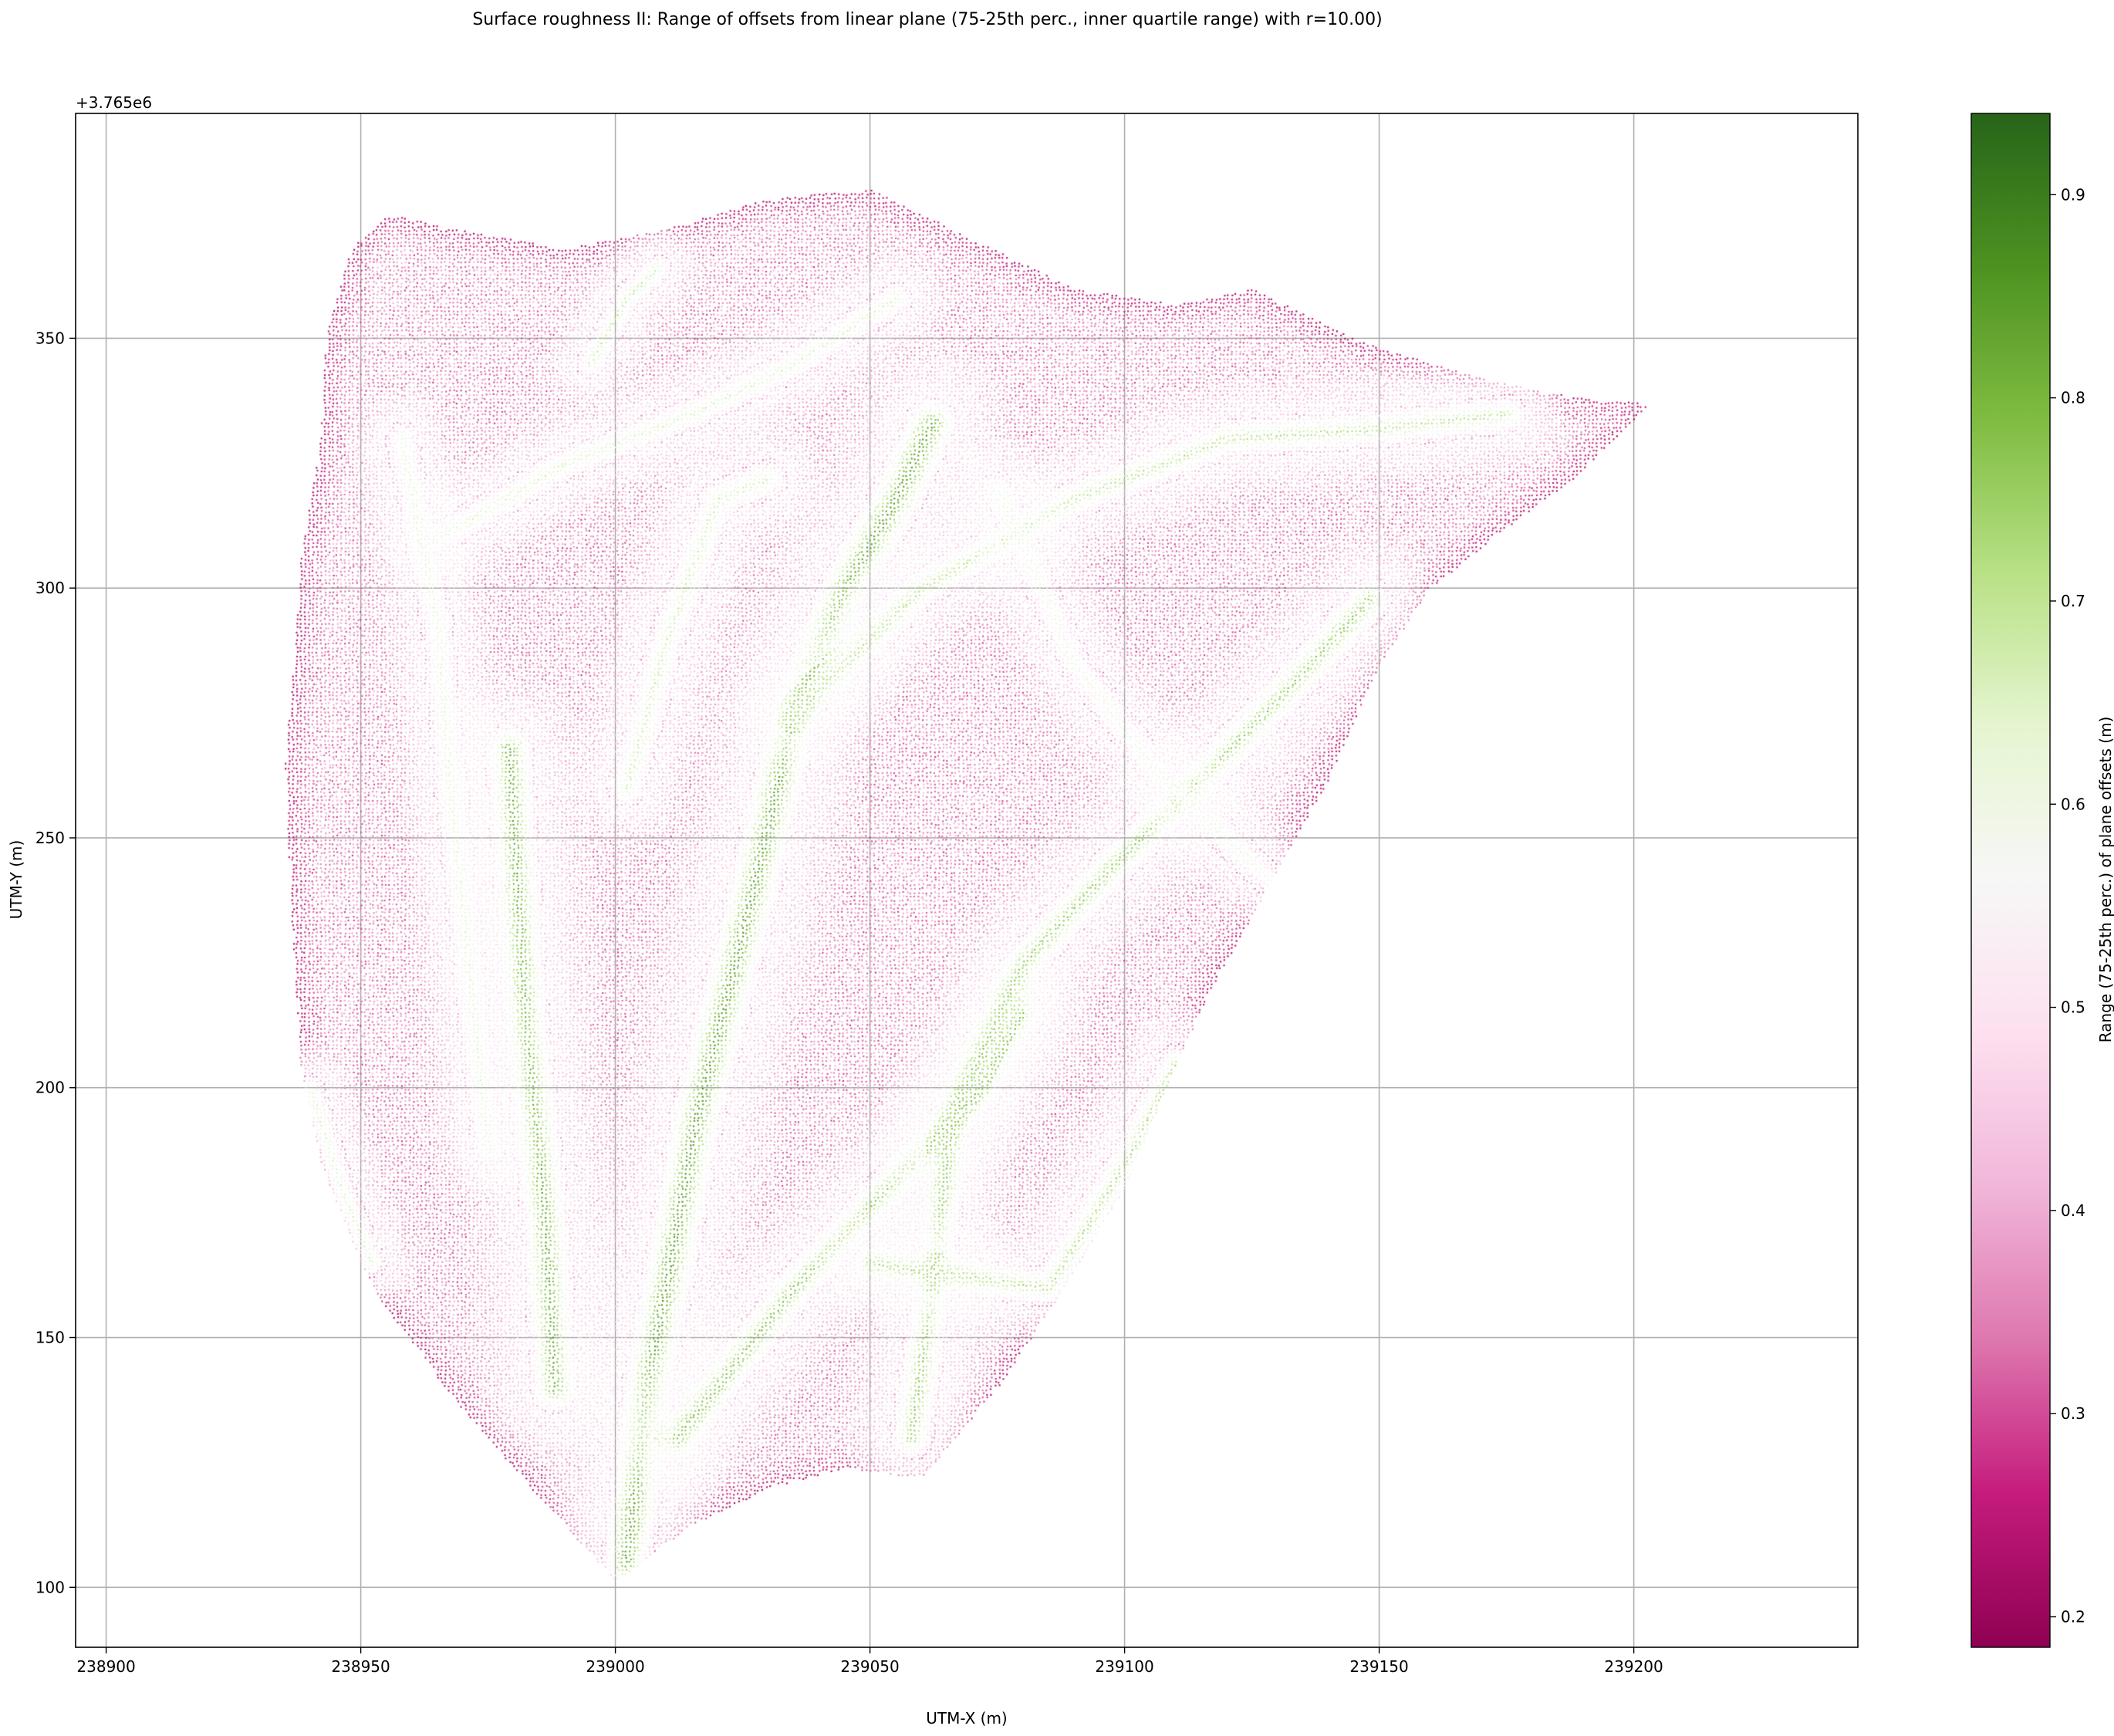 The image size is (2114, 1736). I want to click on colorbar-tick-label: 0.5, so click(2073, 1008).